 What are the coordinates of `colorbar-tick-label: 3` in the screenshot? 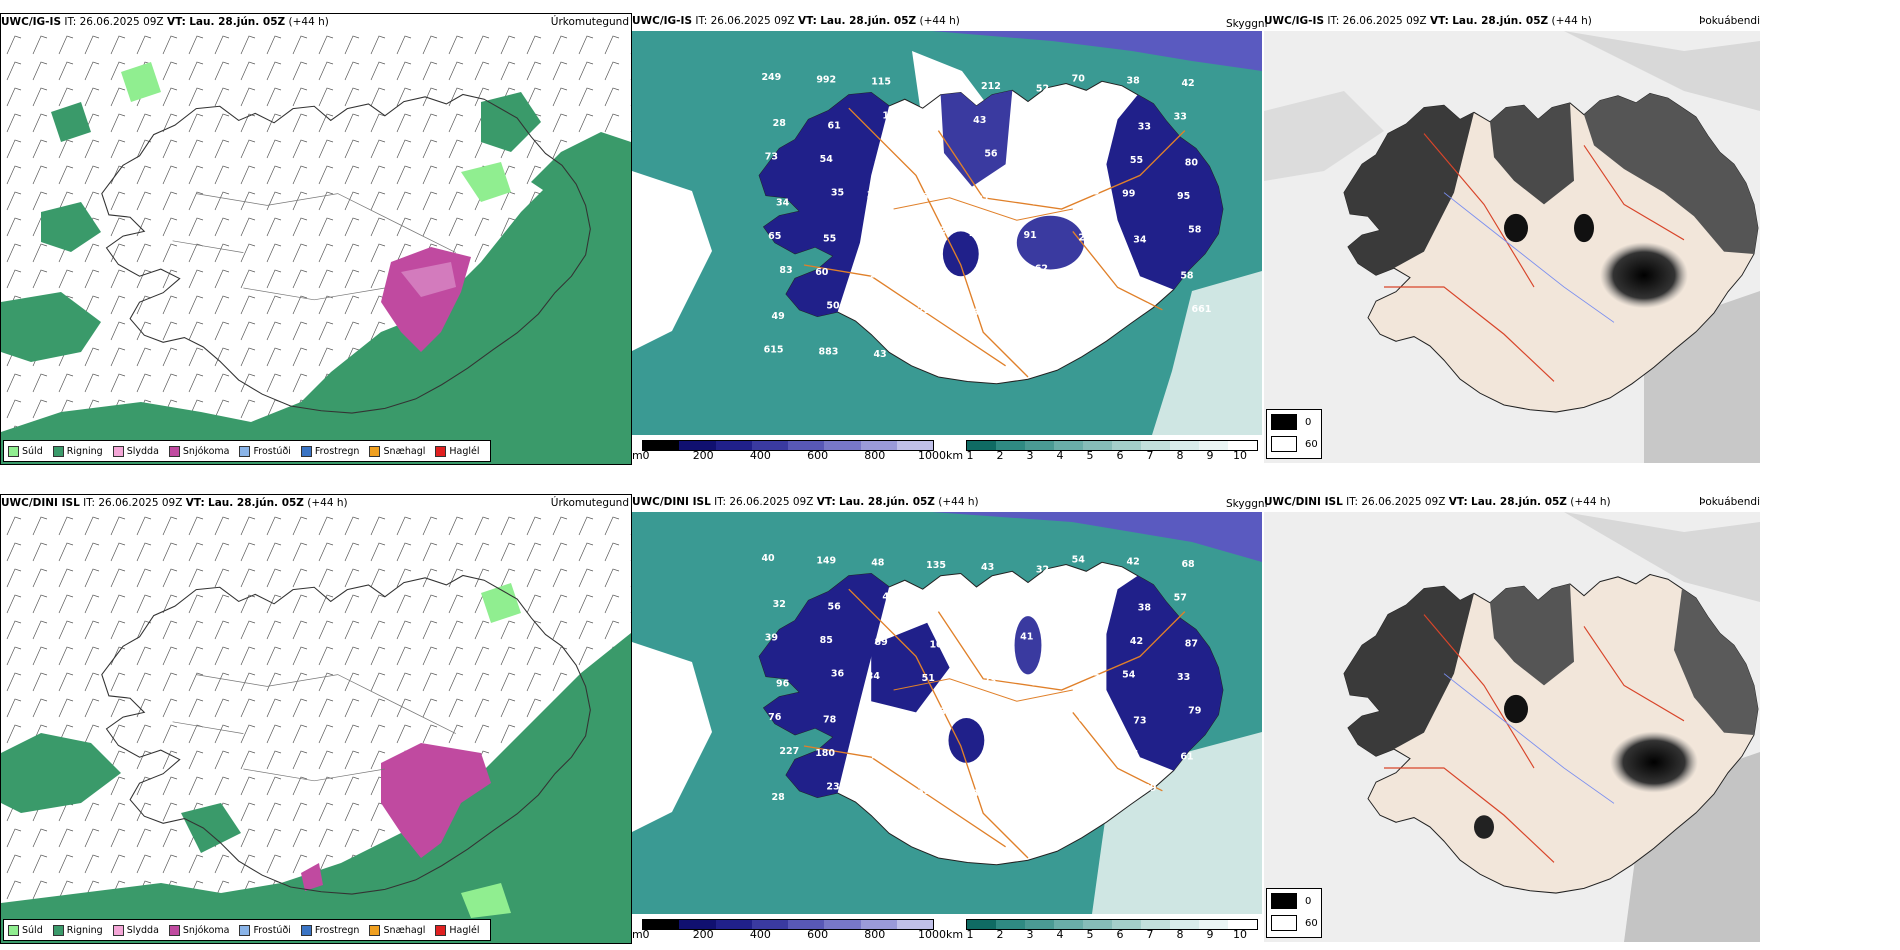 It's located at (1030, 934).